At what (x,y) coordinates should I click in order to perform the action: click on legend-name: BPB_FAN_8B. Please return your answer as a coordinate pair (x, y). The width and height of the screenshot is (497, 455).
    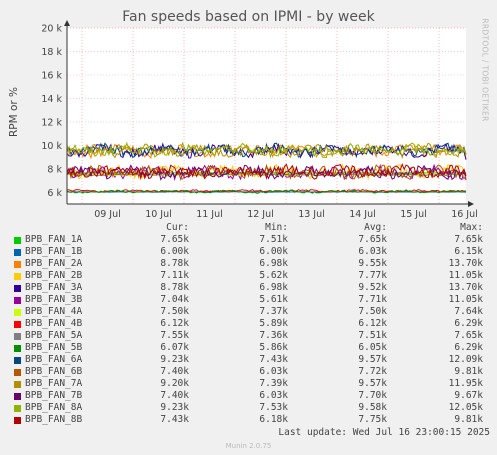
    Looking at the image, I should click on (54, 419).